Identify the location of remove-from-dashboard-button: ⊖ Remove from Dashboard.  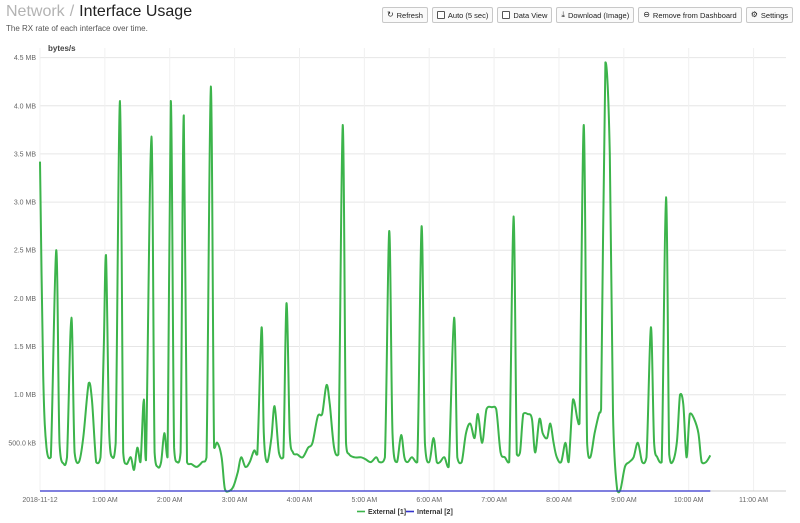
(690, 15).